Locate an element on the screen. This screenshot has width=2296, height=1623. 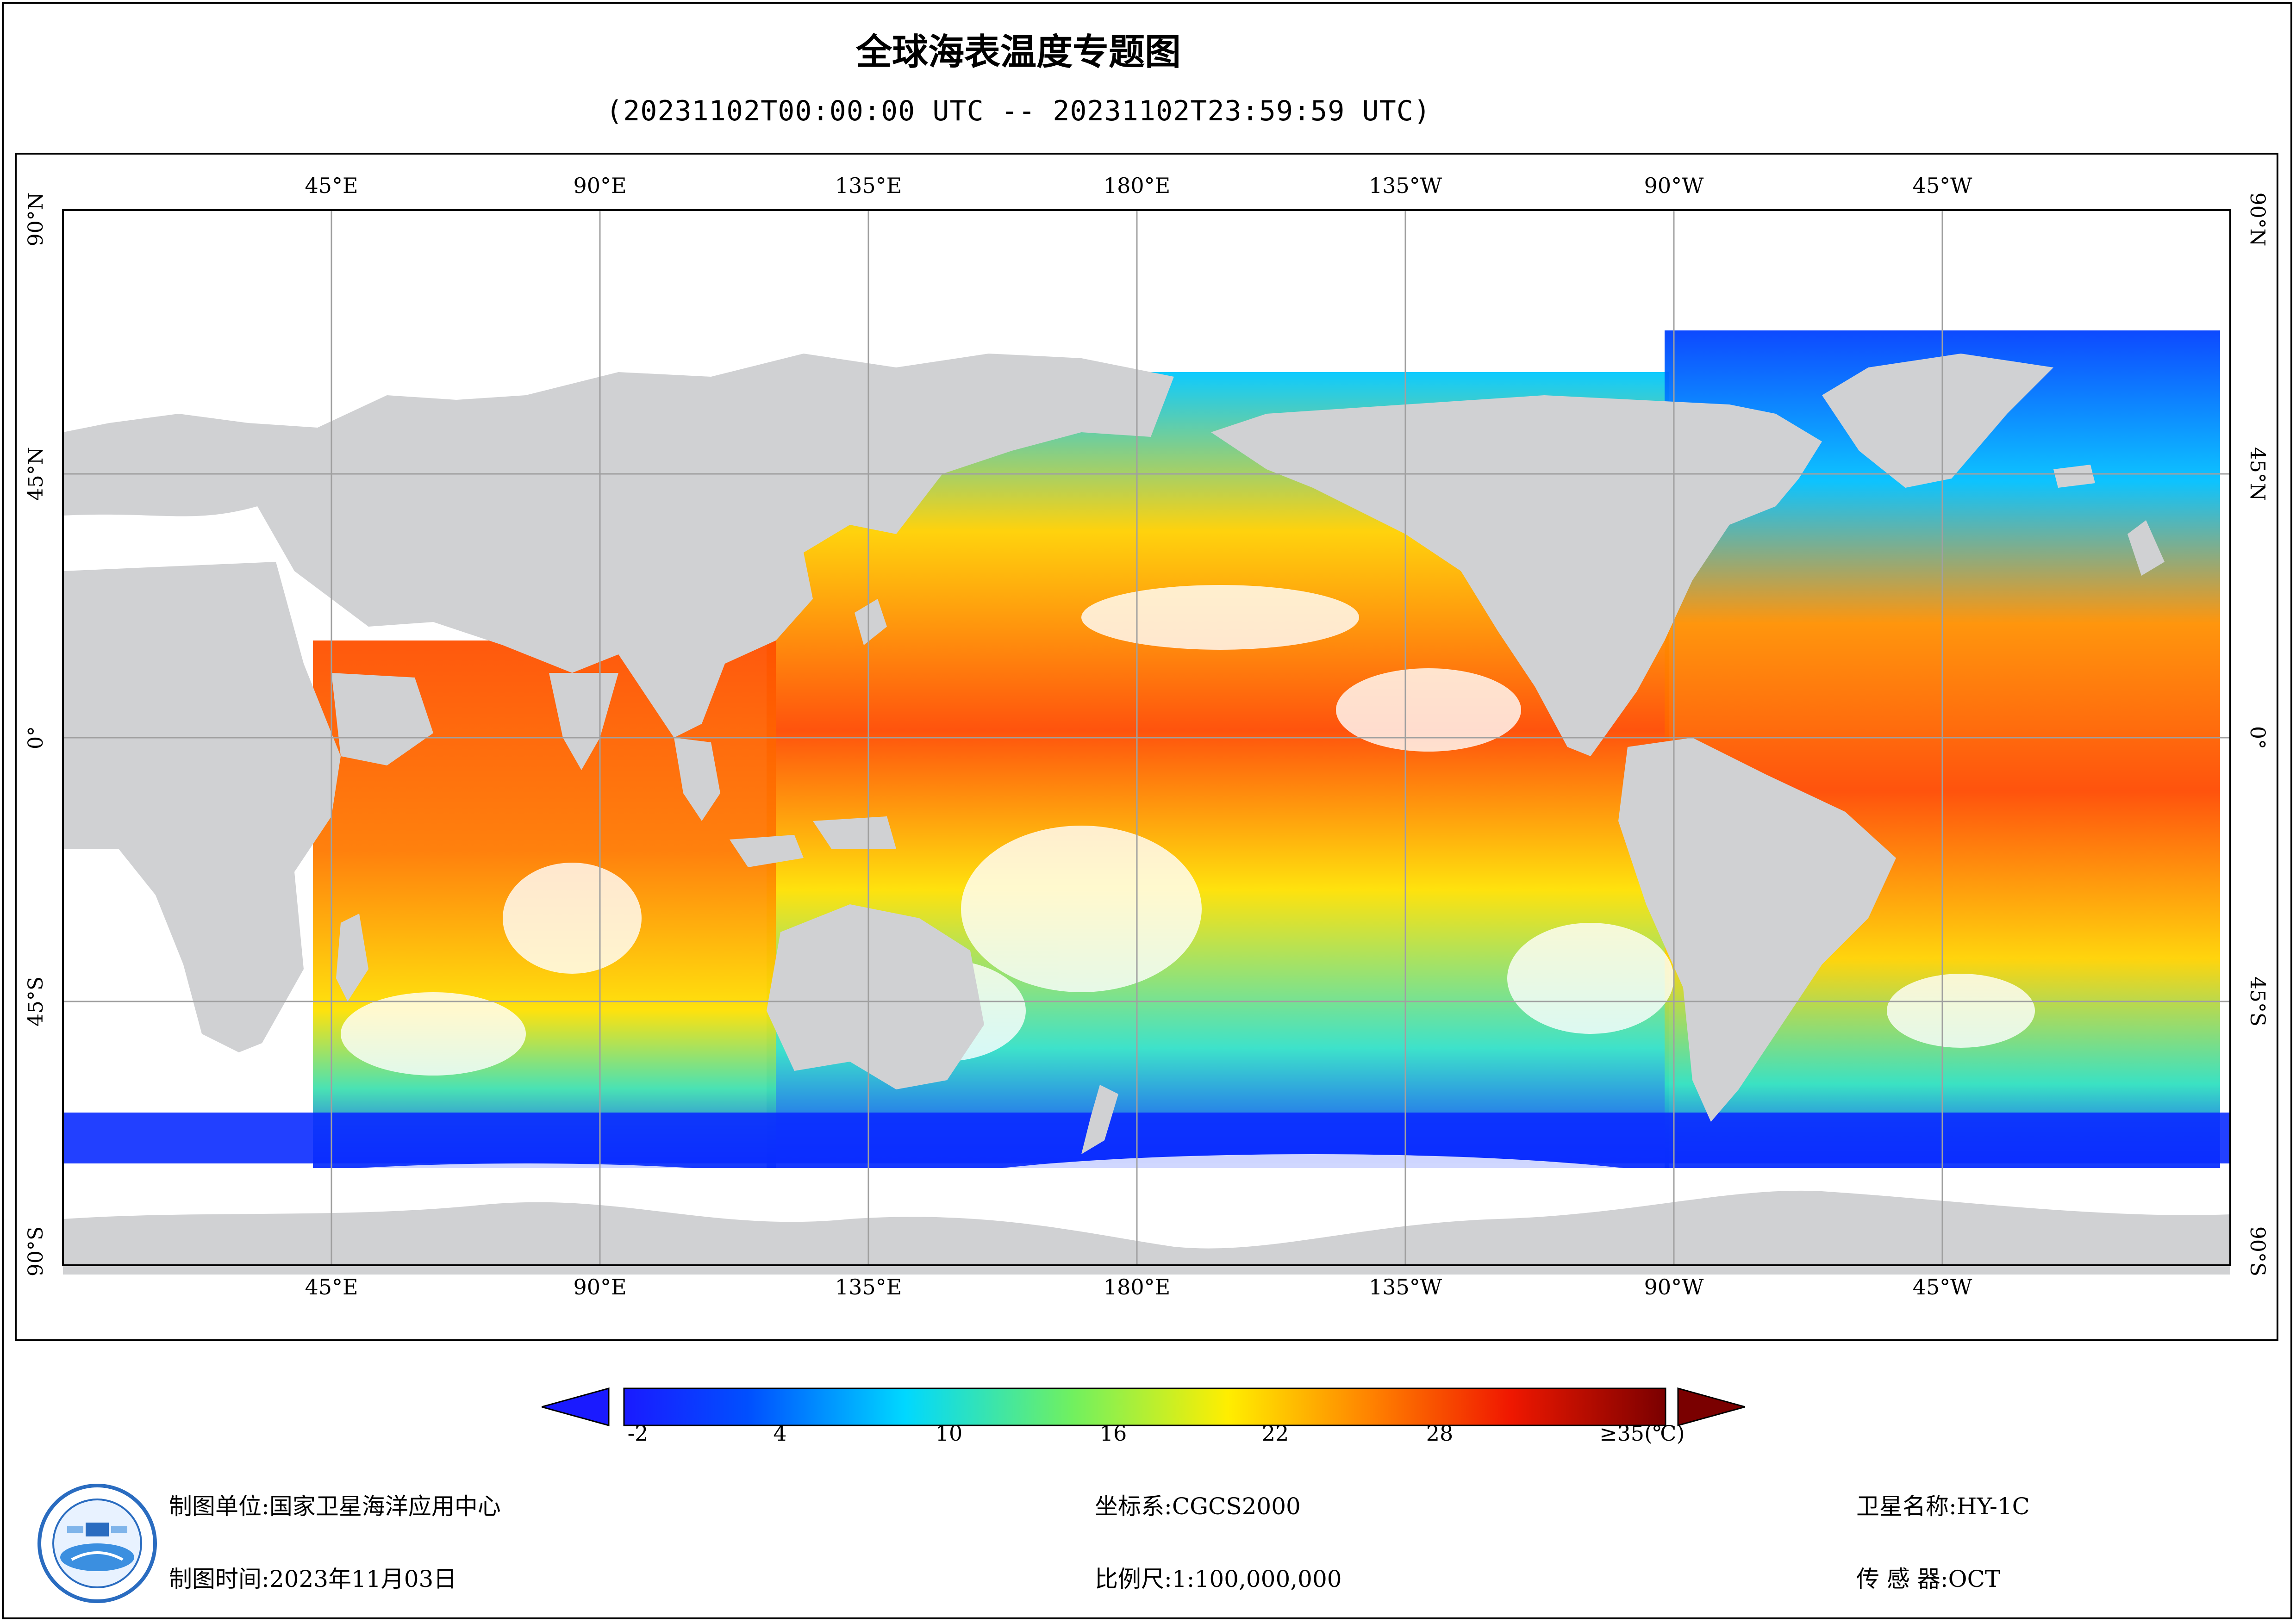
lon-label-bottom-135w: 135°W is located at coordinates (1405, 1287).